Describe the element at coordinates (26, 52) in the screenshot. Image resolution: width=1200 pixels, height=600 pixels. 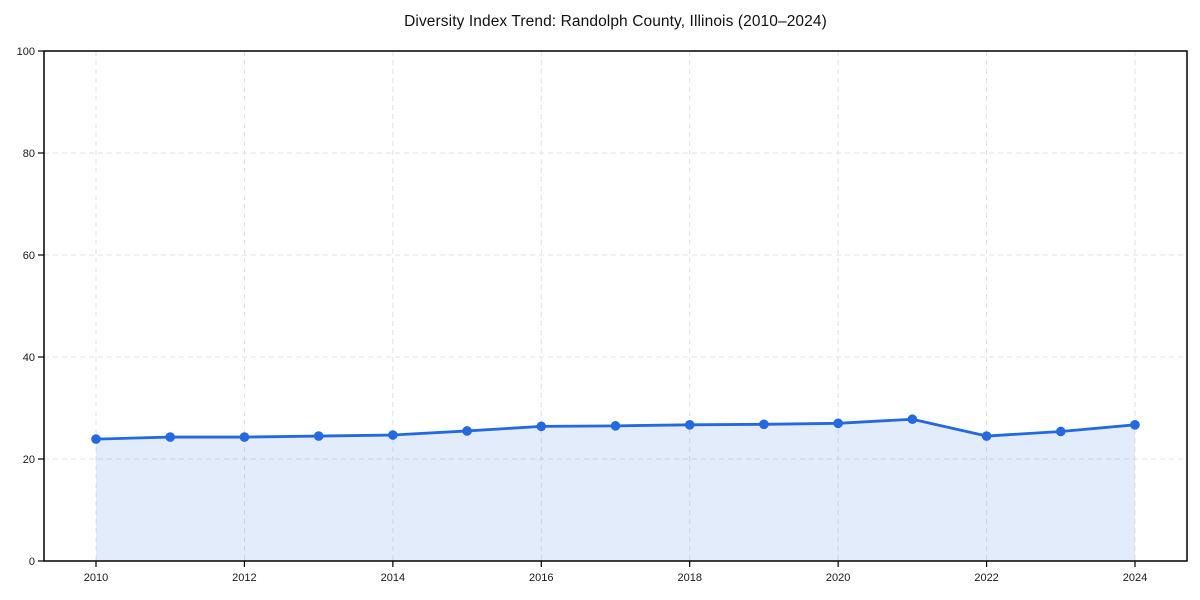
I see `y-tick-label: 100` at that location.